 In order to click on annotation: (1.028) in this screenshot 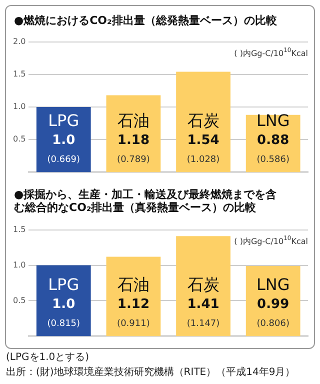, I will do `click(203, 160)`.